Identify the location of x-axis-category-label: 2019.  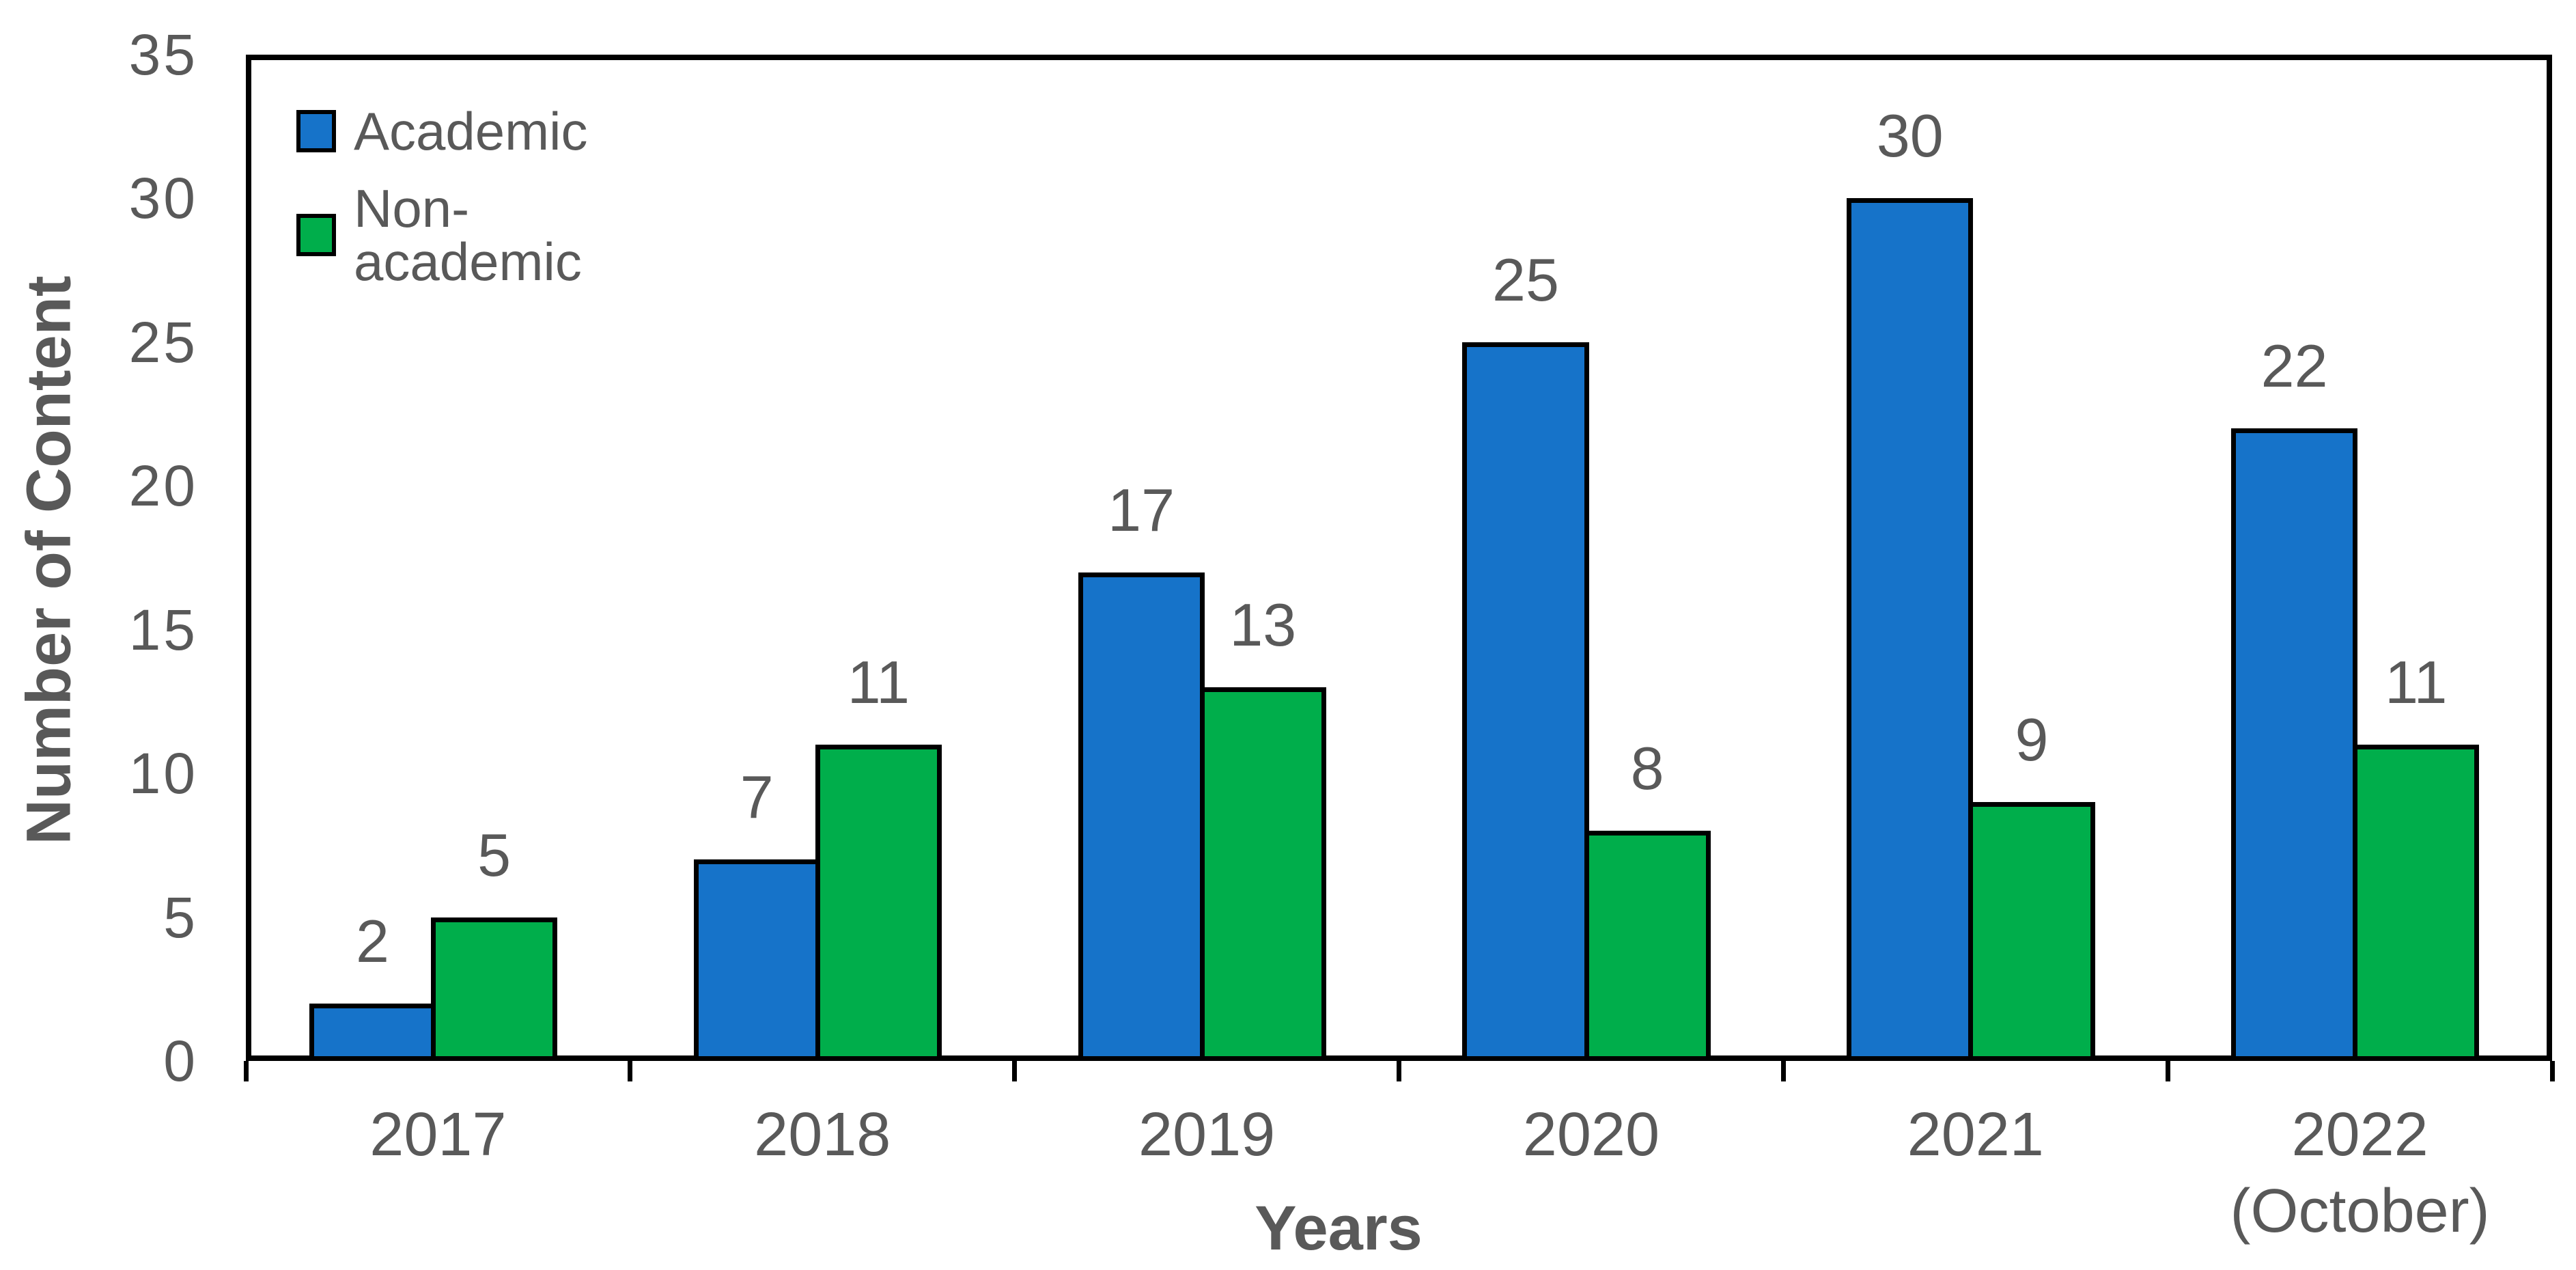
(1206, 1134).